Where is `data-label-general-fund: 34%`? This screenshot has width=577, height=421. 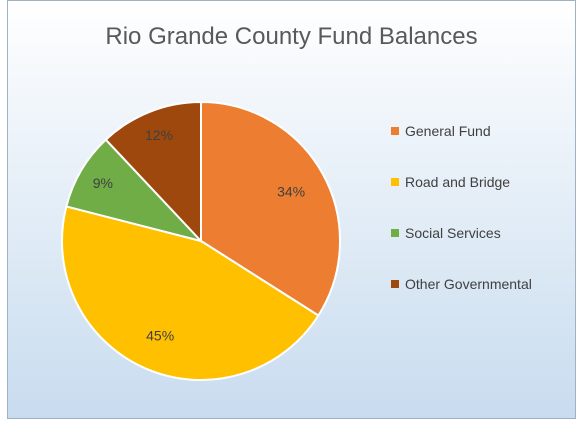
data-label-general-fund: 34% is located at coordinates (291, 191).